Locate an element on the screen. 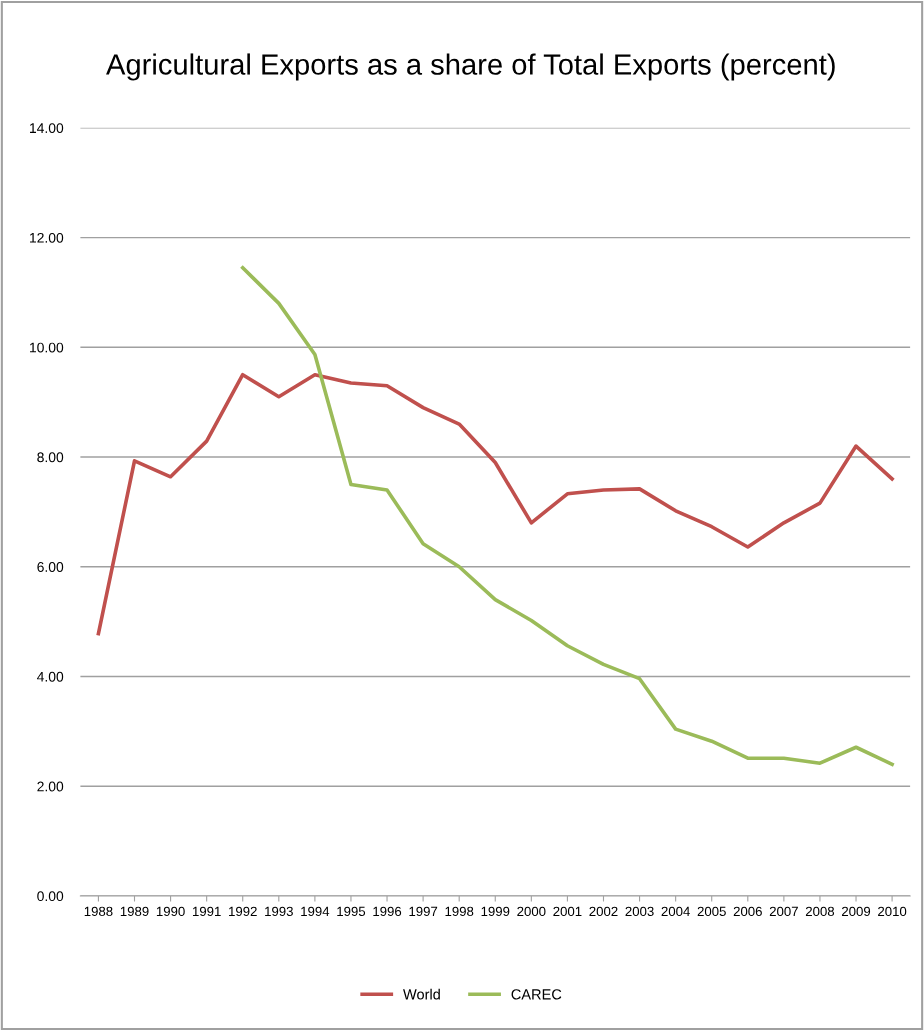  y-tick-label: 10.00 is located at coordinates (47, 347).